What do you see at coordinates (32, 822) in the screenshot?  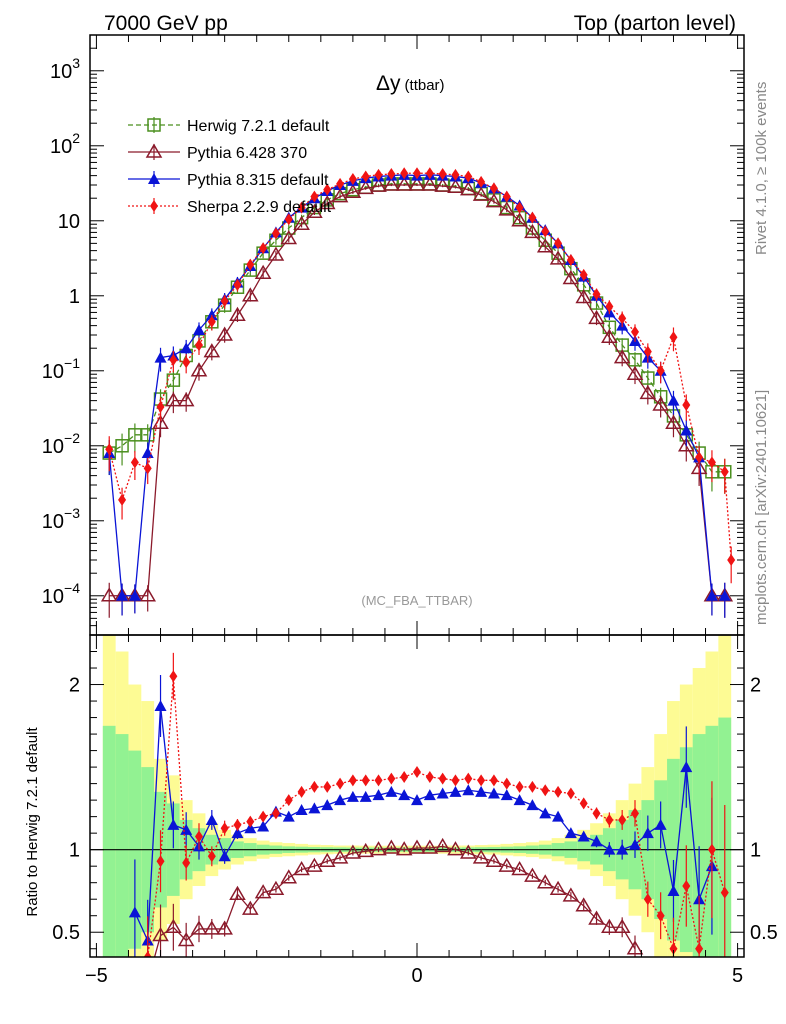 I see `ratio-y-axis-label: Ratio to Herwig 7.2.1 default` at bounding box center [32, 822].